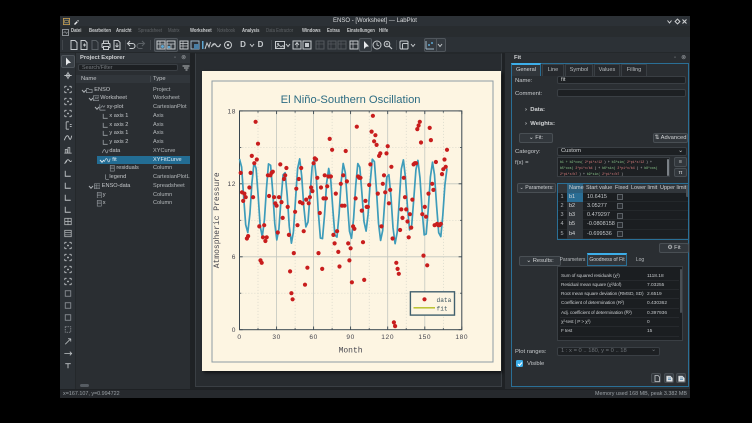 The image size is (752, 423). I want to click on svg-text: Month, so click(351, 351).